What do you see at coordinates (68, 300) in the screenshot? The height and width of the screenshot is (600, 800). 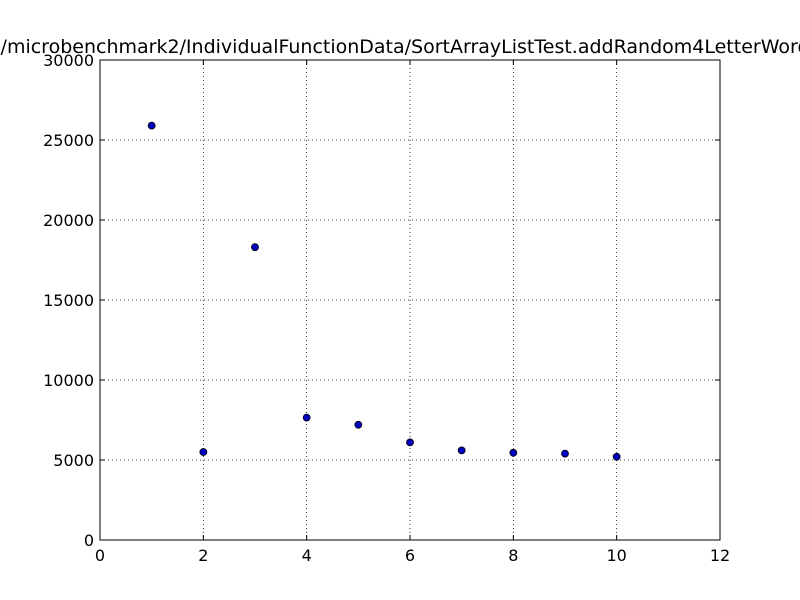 I see `y-tick-label: 15000` at bounding box center [68, 300].